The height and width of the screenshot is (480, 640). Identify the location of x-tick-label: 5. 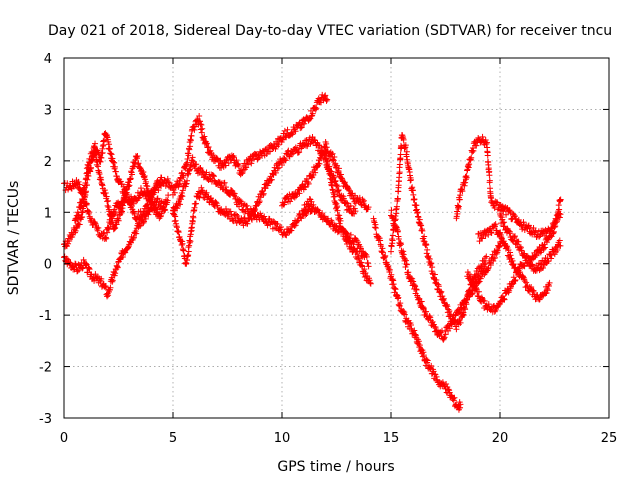
(173, 438).